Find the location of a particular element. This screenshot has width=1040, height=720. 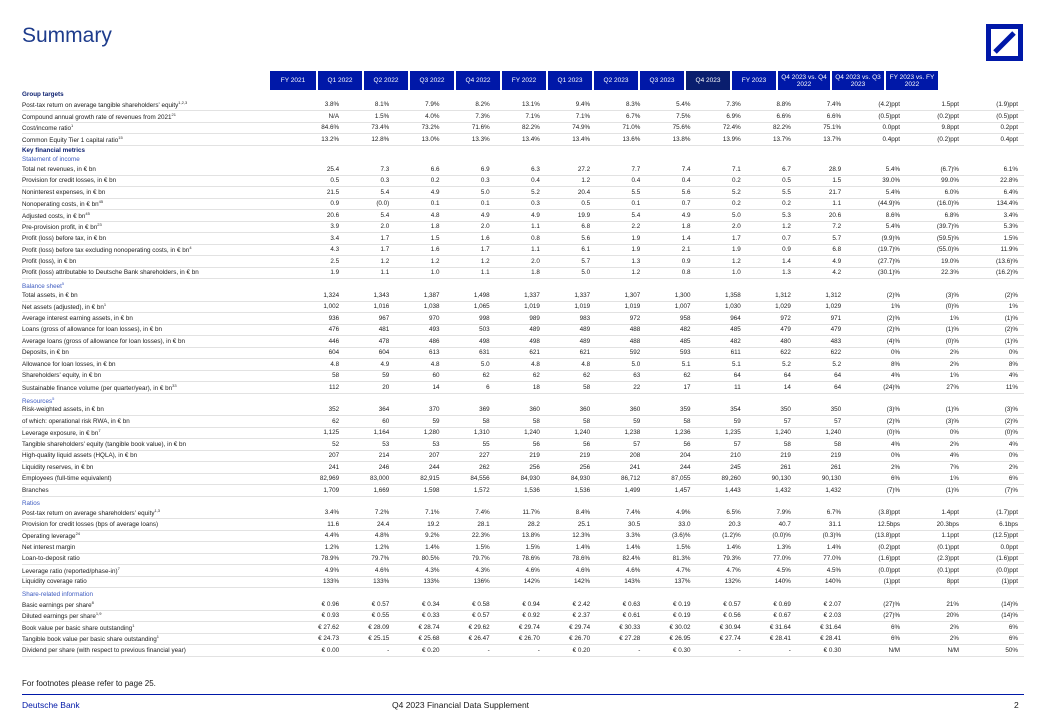

table-cell: (3)% is located at coordinates (994, 410).